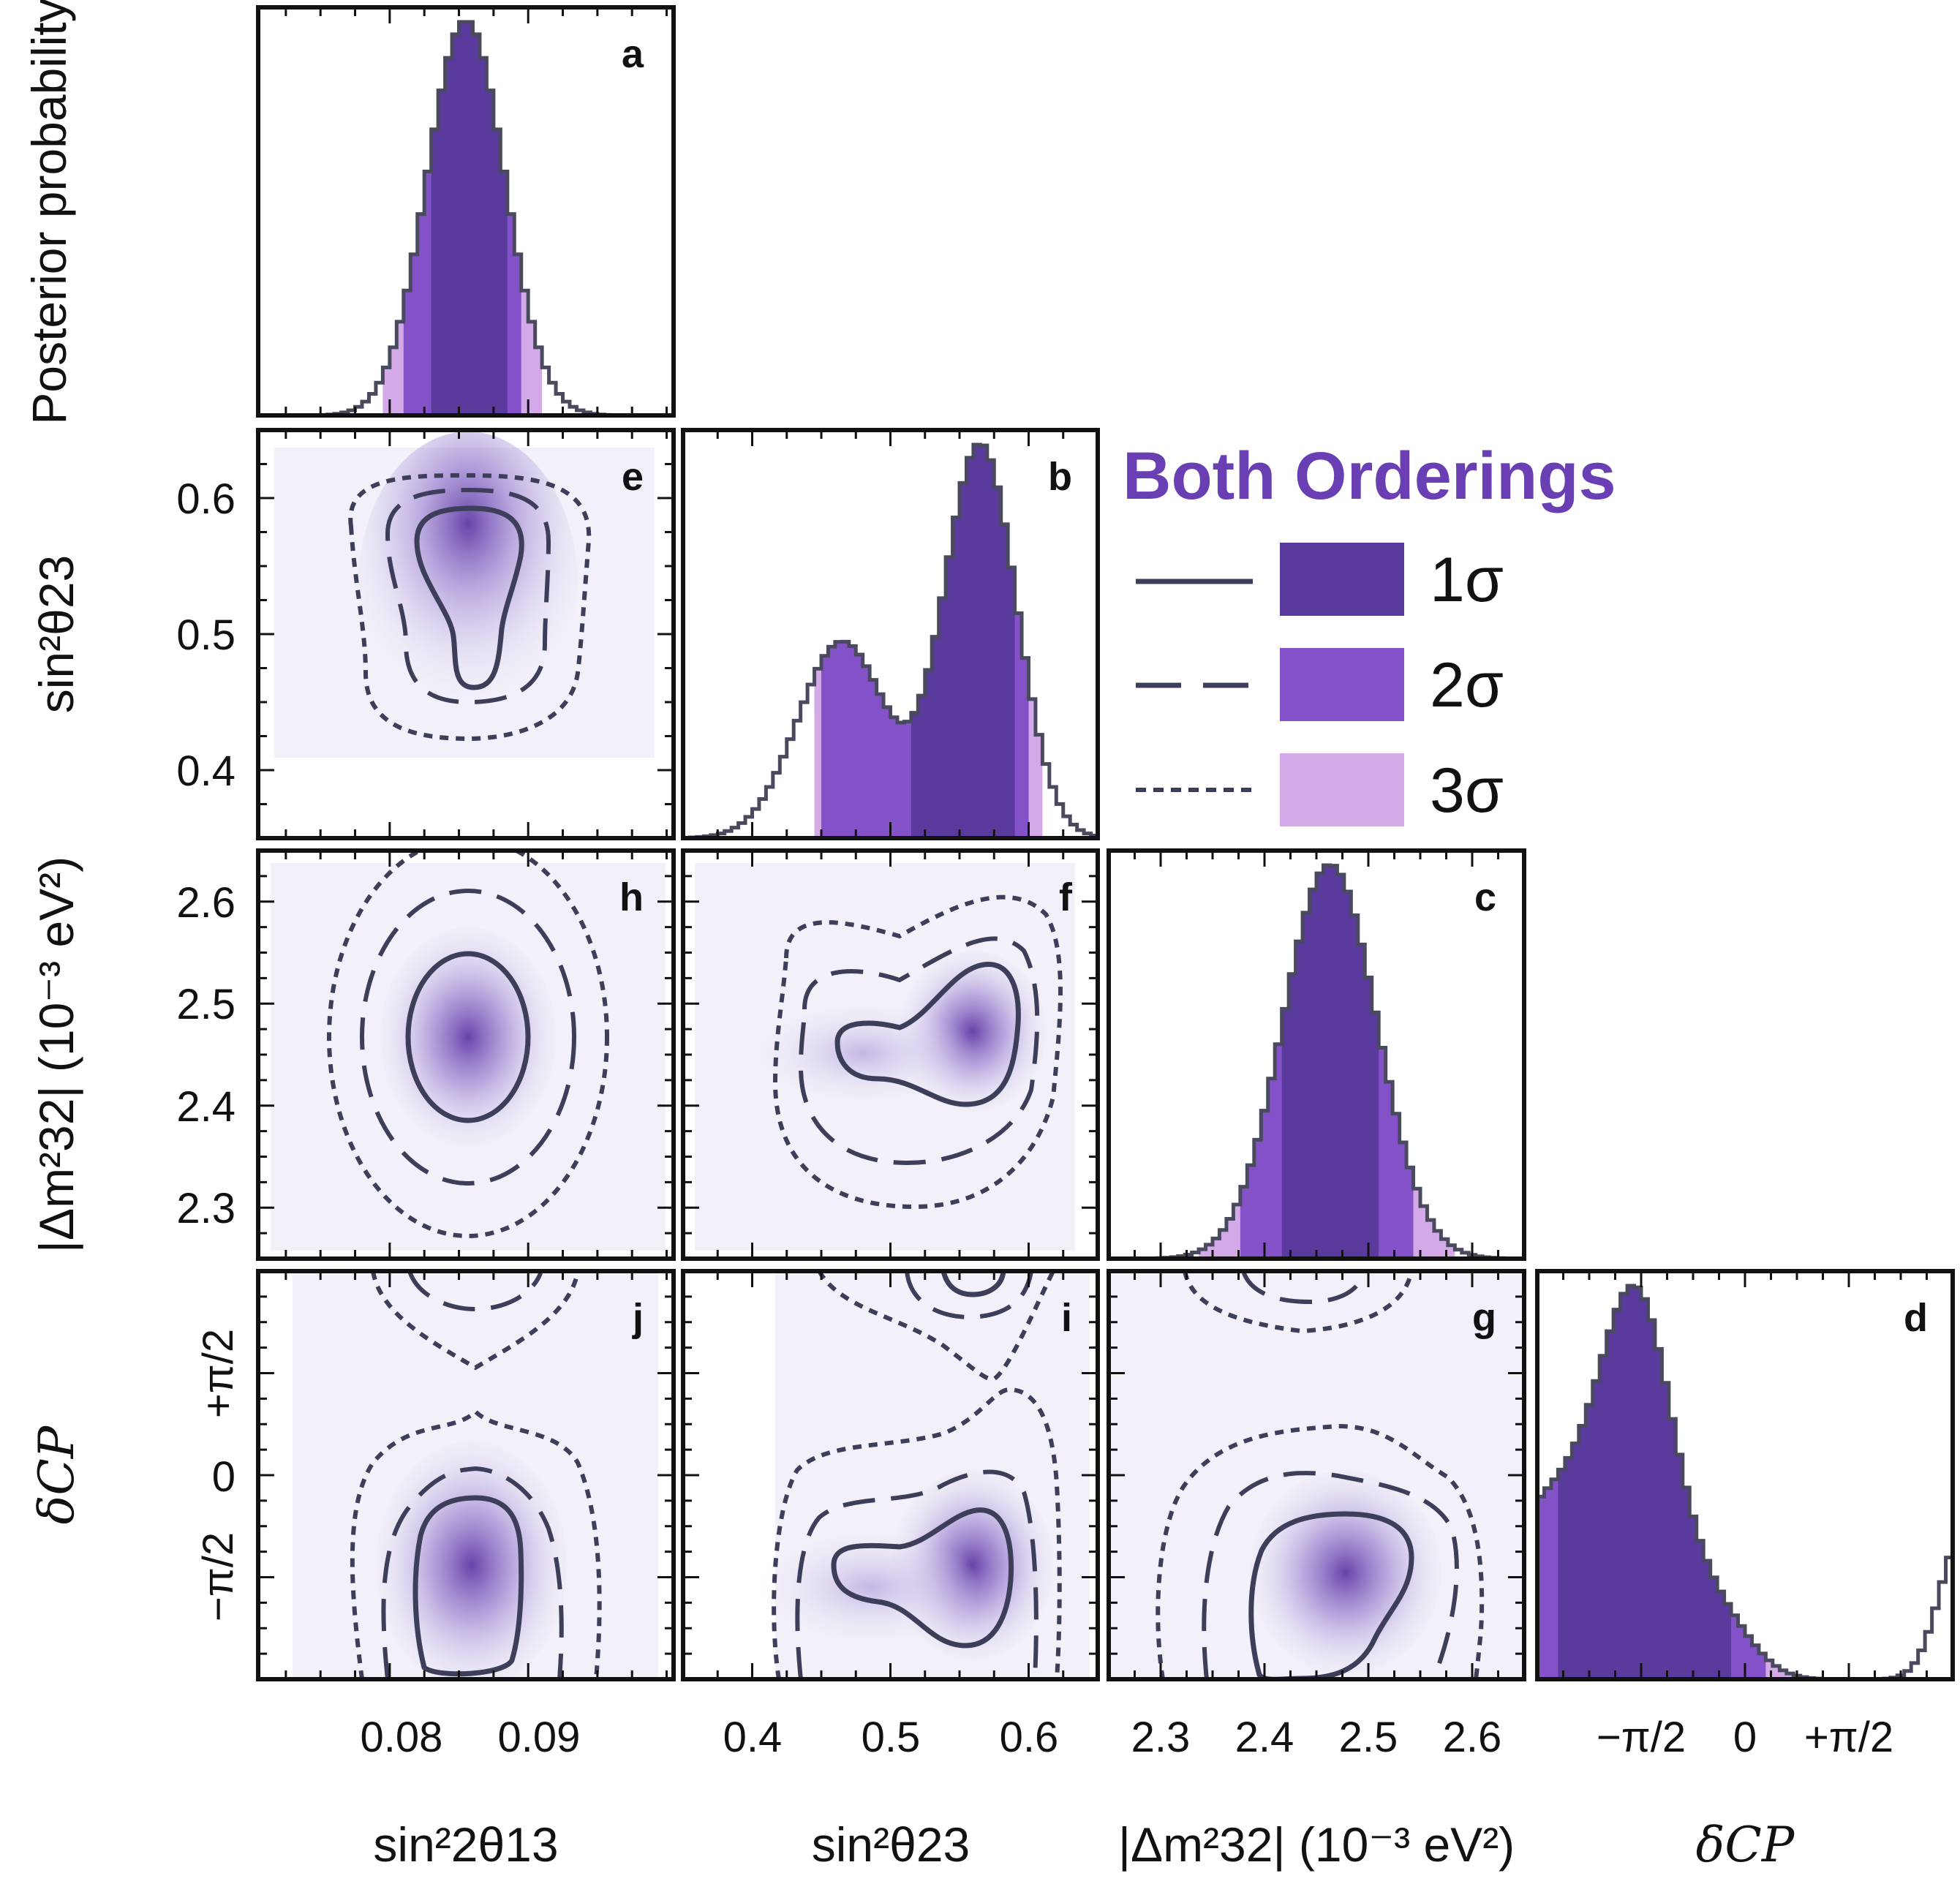 The width and height of the screenshot is (1960, 1884). Describe the element at coordinates (1066, 897) in the screenshot. I see `panel-label-f: f` at that location.